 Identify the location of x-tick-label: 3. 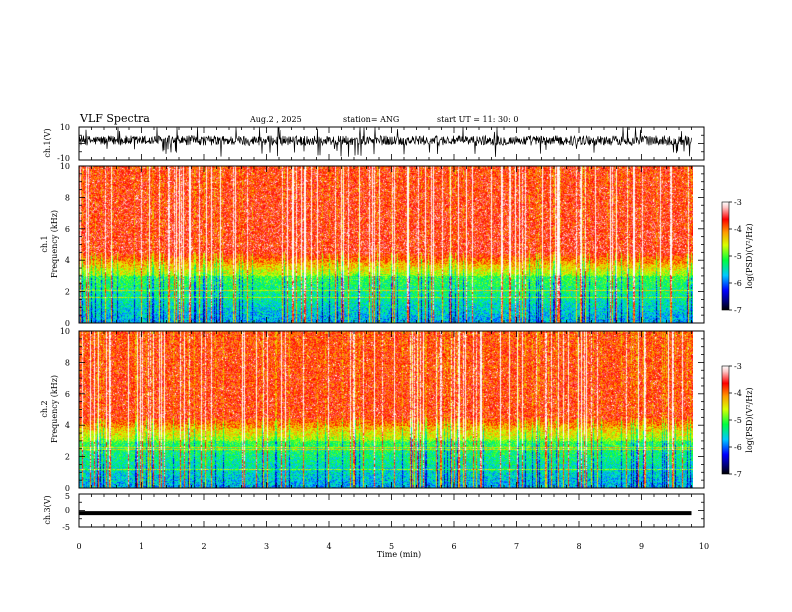
(266, 546).